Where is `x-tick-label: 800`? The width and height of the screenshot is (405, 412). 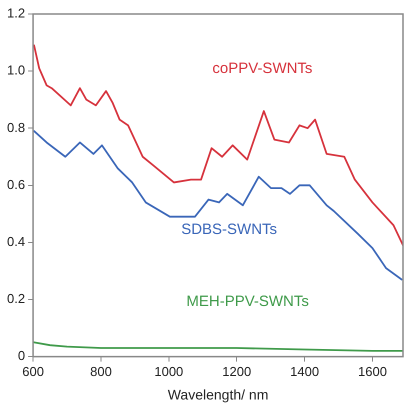 x-tick-label: 800 is located at coordinates (101, 371).